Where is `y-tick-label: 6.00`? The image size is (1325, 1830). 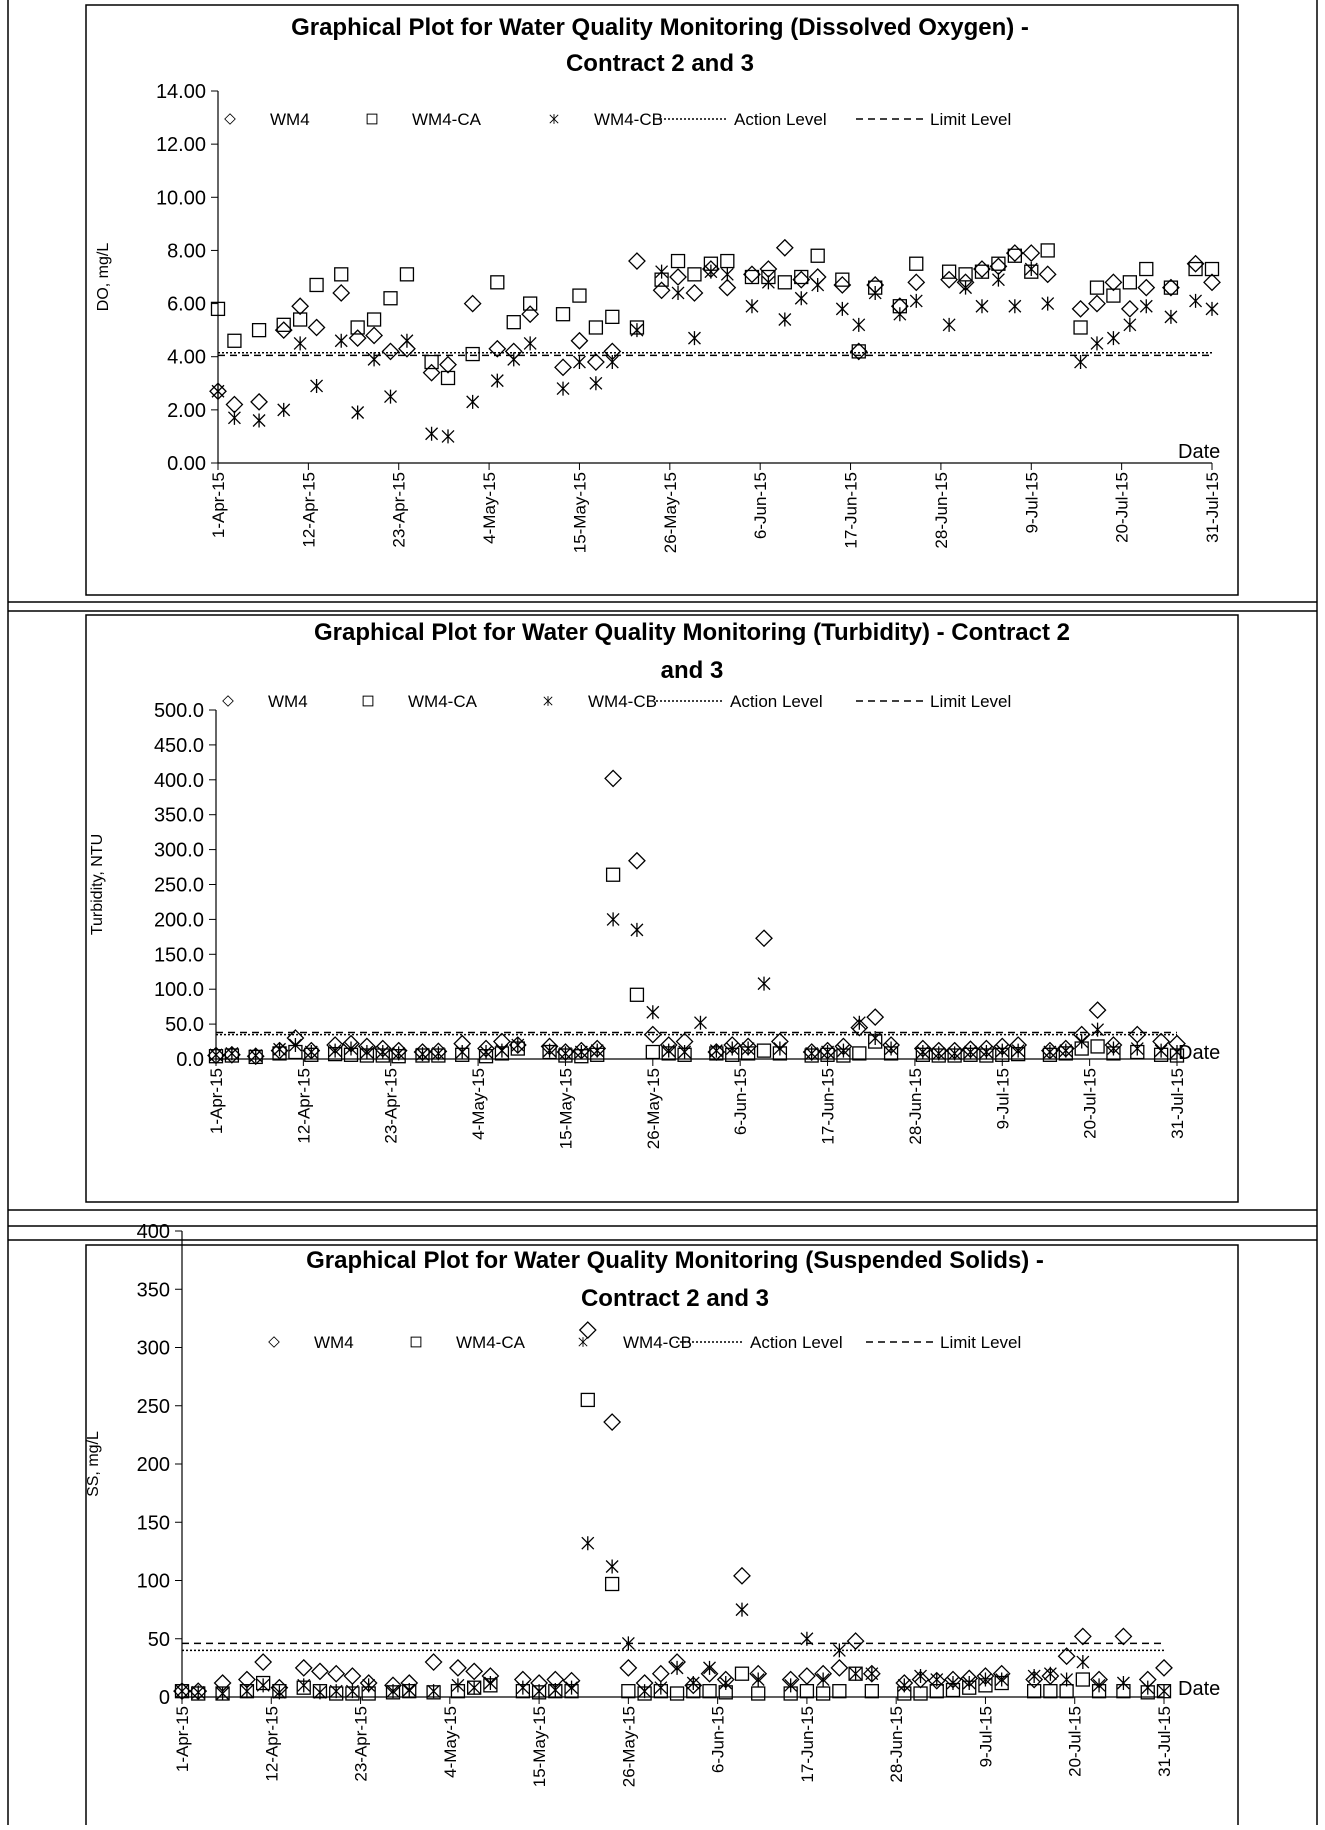
y-tick-label: 6.00 is located at coordinates (186, 305).